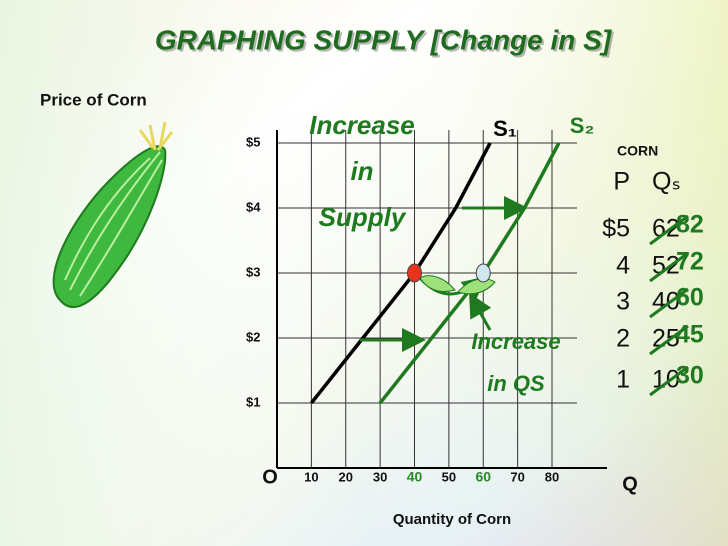 This screenshot has width=728, height=546. What do you see at coordinates (449, 476) in the screenshot?
I see `x-tick-label: 50` at bounding box center [449, 476].